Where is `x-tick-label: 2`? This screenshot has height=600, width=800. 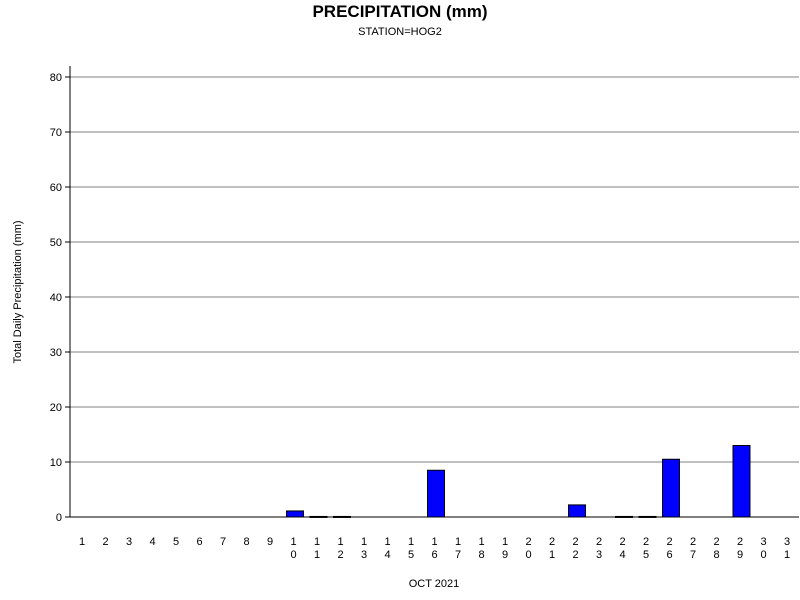 x-tick-label: 2 is located at coordinates (105, 542).